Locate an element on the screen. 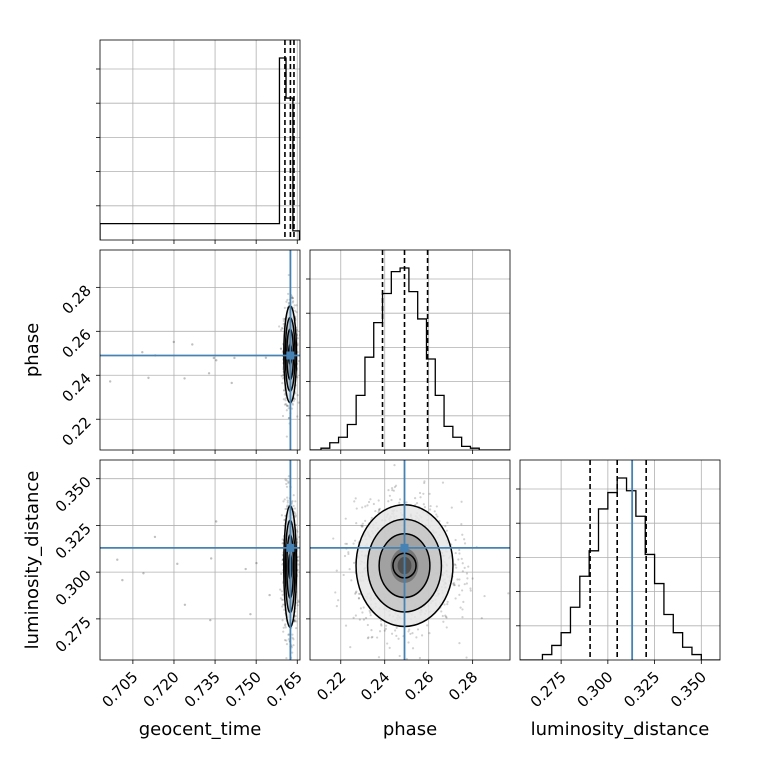  x-tick-label: 0.275 is located at coordinates (548, 689).